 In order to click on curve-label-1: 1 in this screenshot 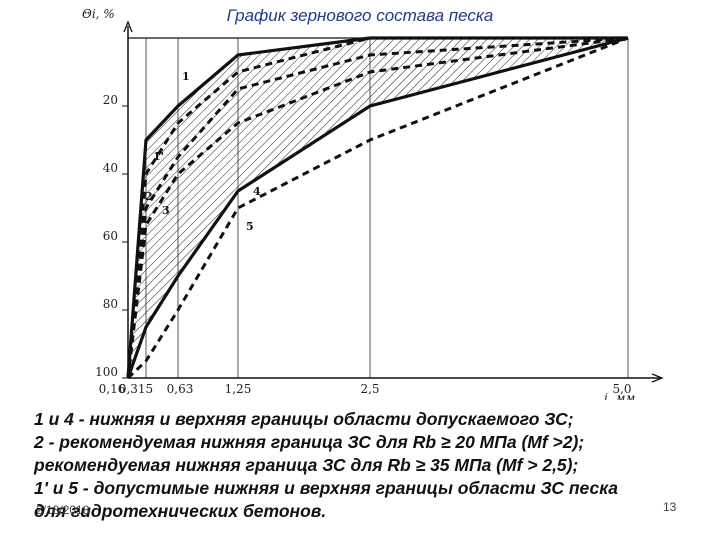, I will do `click(186, 76)`.